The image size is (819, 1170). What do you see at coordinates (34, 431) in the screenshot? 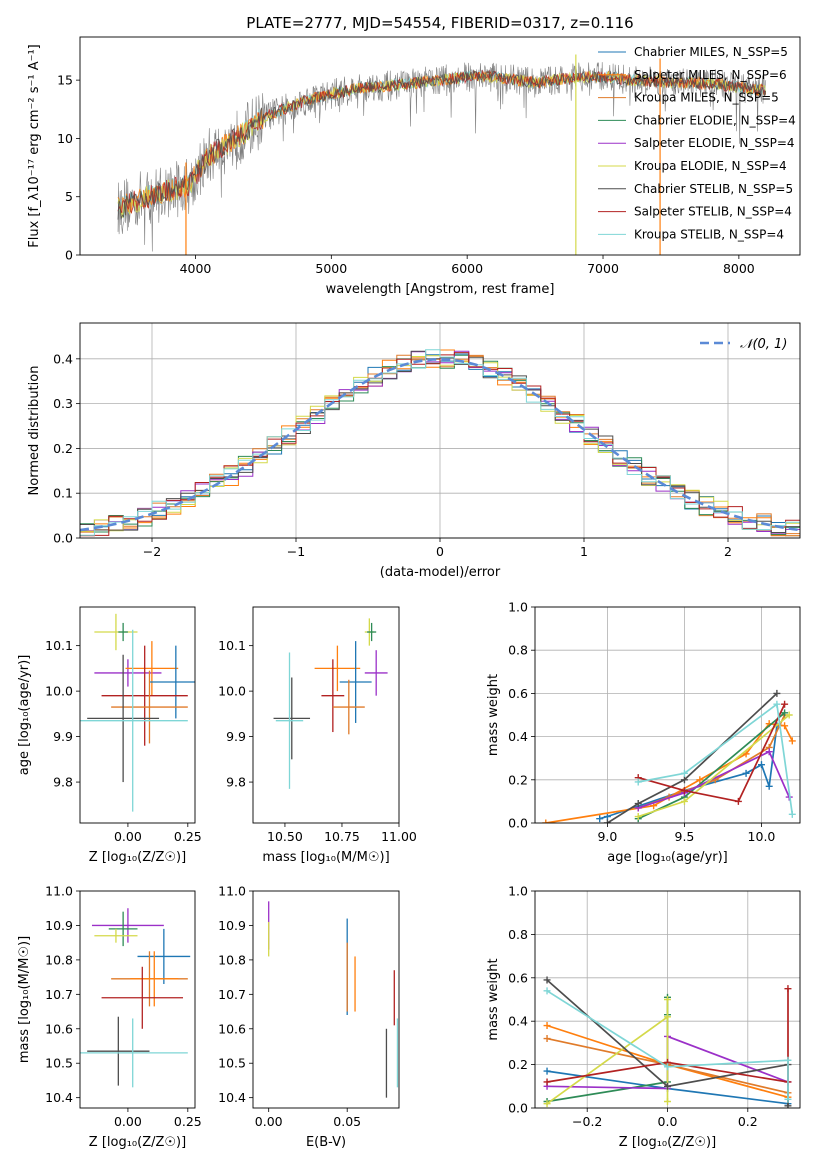
I see `y-axis-label: Normed distribution` at bounding box center [34, 431].